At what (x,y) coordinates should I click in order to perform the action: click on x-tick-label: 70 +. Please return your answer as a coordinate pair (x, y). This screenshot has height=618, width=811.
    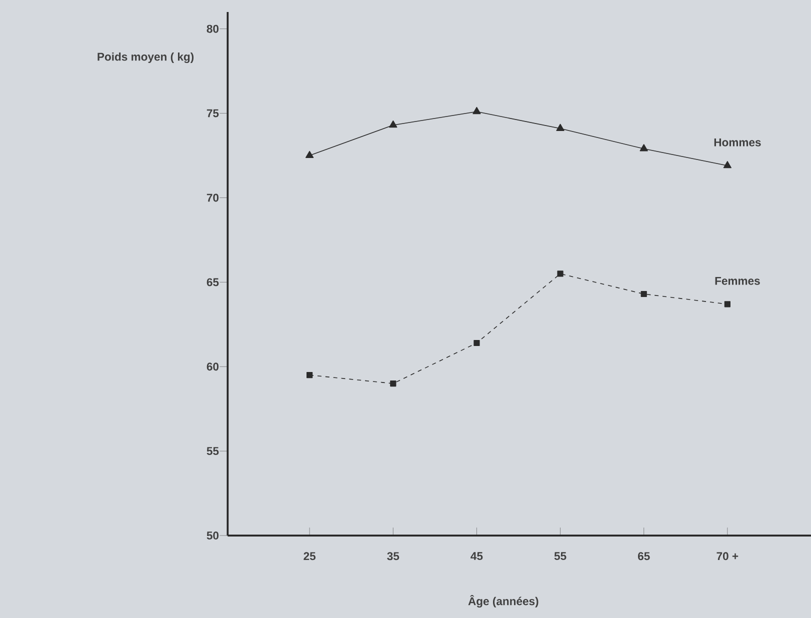
    Looking at the image, I should click on (727, 556).